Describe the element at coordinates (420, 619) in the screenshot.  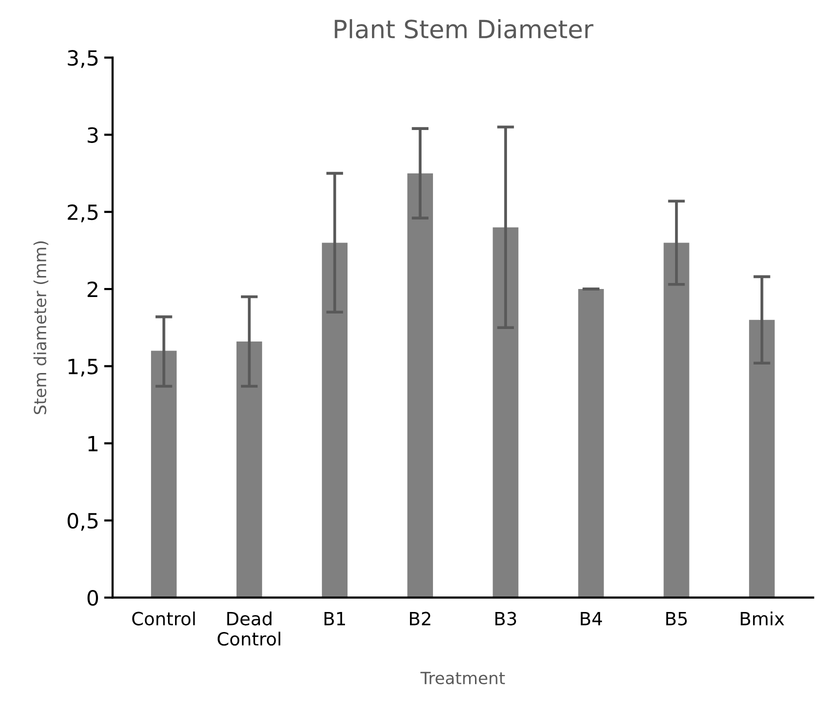
I see `x-tick-label: B2` at that location.